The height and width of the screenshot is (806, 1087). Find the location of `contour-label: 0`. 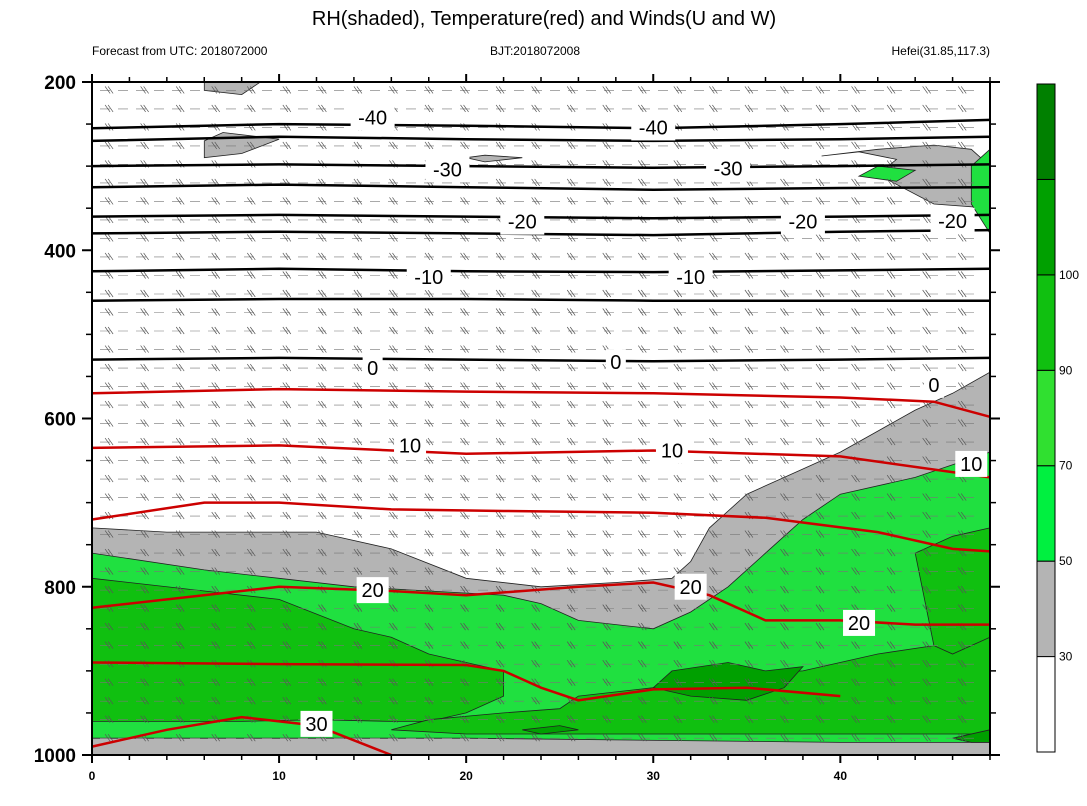

contour-label: 0 is located at coordinates (933, 386).